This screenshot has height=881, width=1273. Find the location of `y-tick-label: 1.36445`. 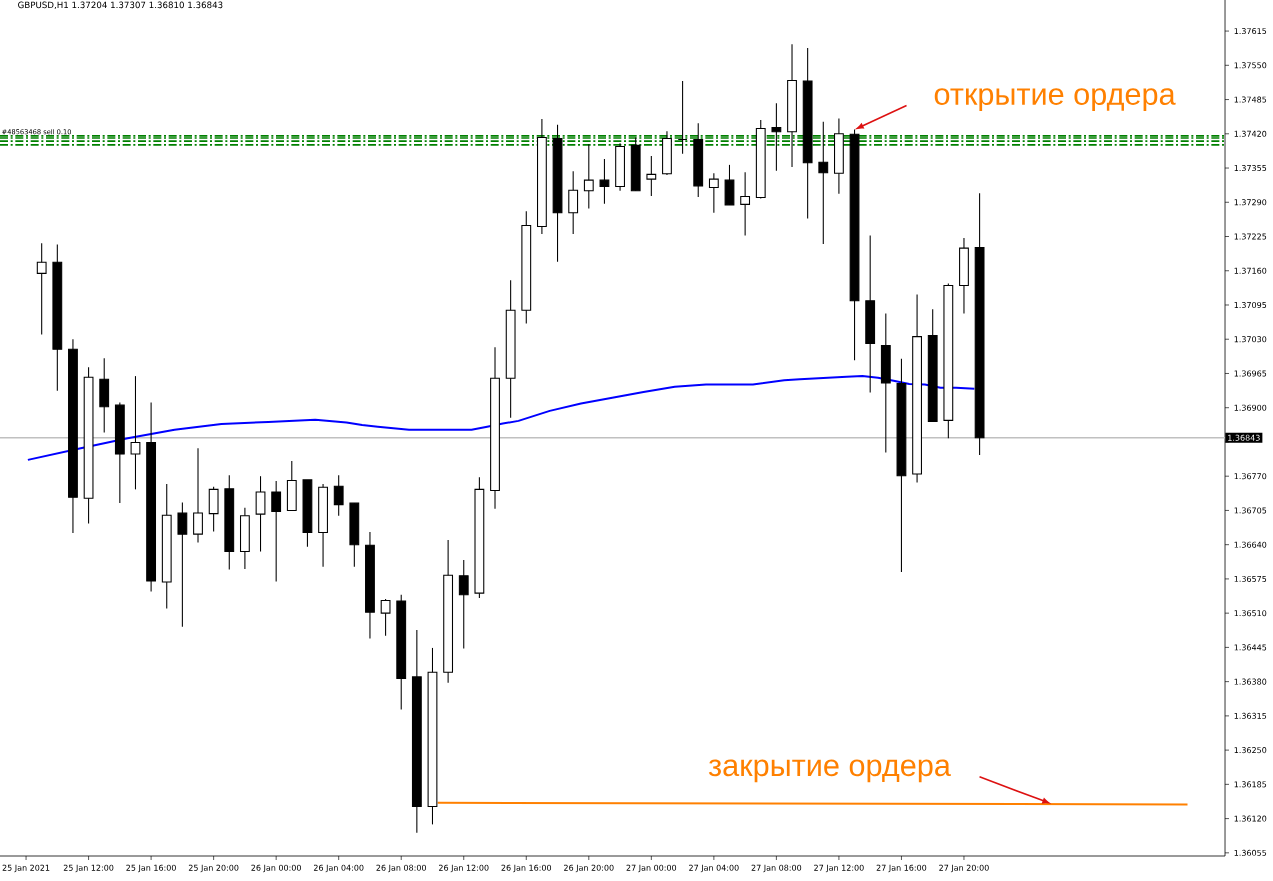

y-tick-label: 1.36445 is located at coordinates (1250, 647).